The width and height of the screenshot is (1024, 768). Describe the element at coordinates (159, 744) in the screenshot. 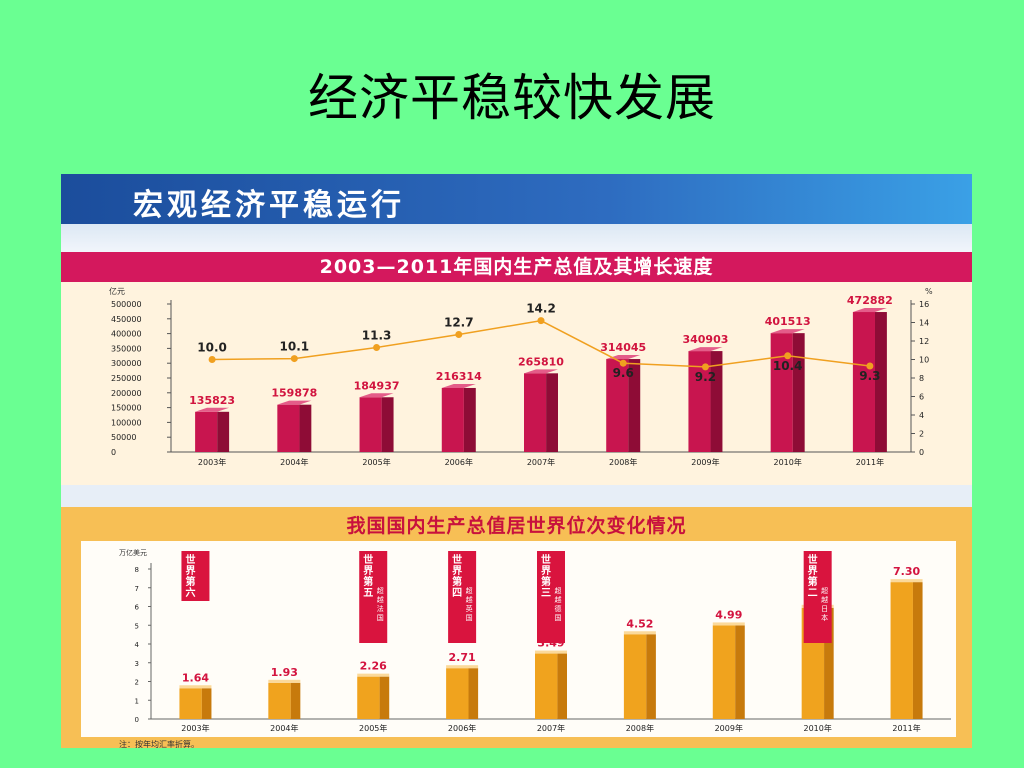

I see `chart-note: 注：按年均汇率折算。` at that location.